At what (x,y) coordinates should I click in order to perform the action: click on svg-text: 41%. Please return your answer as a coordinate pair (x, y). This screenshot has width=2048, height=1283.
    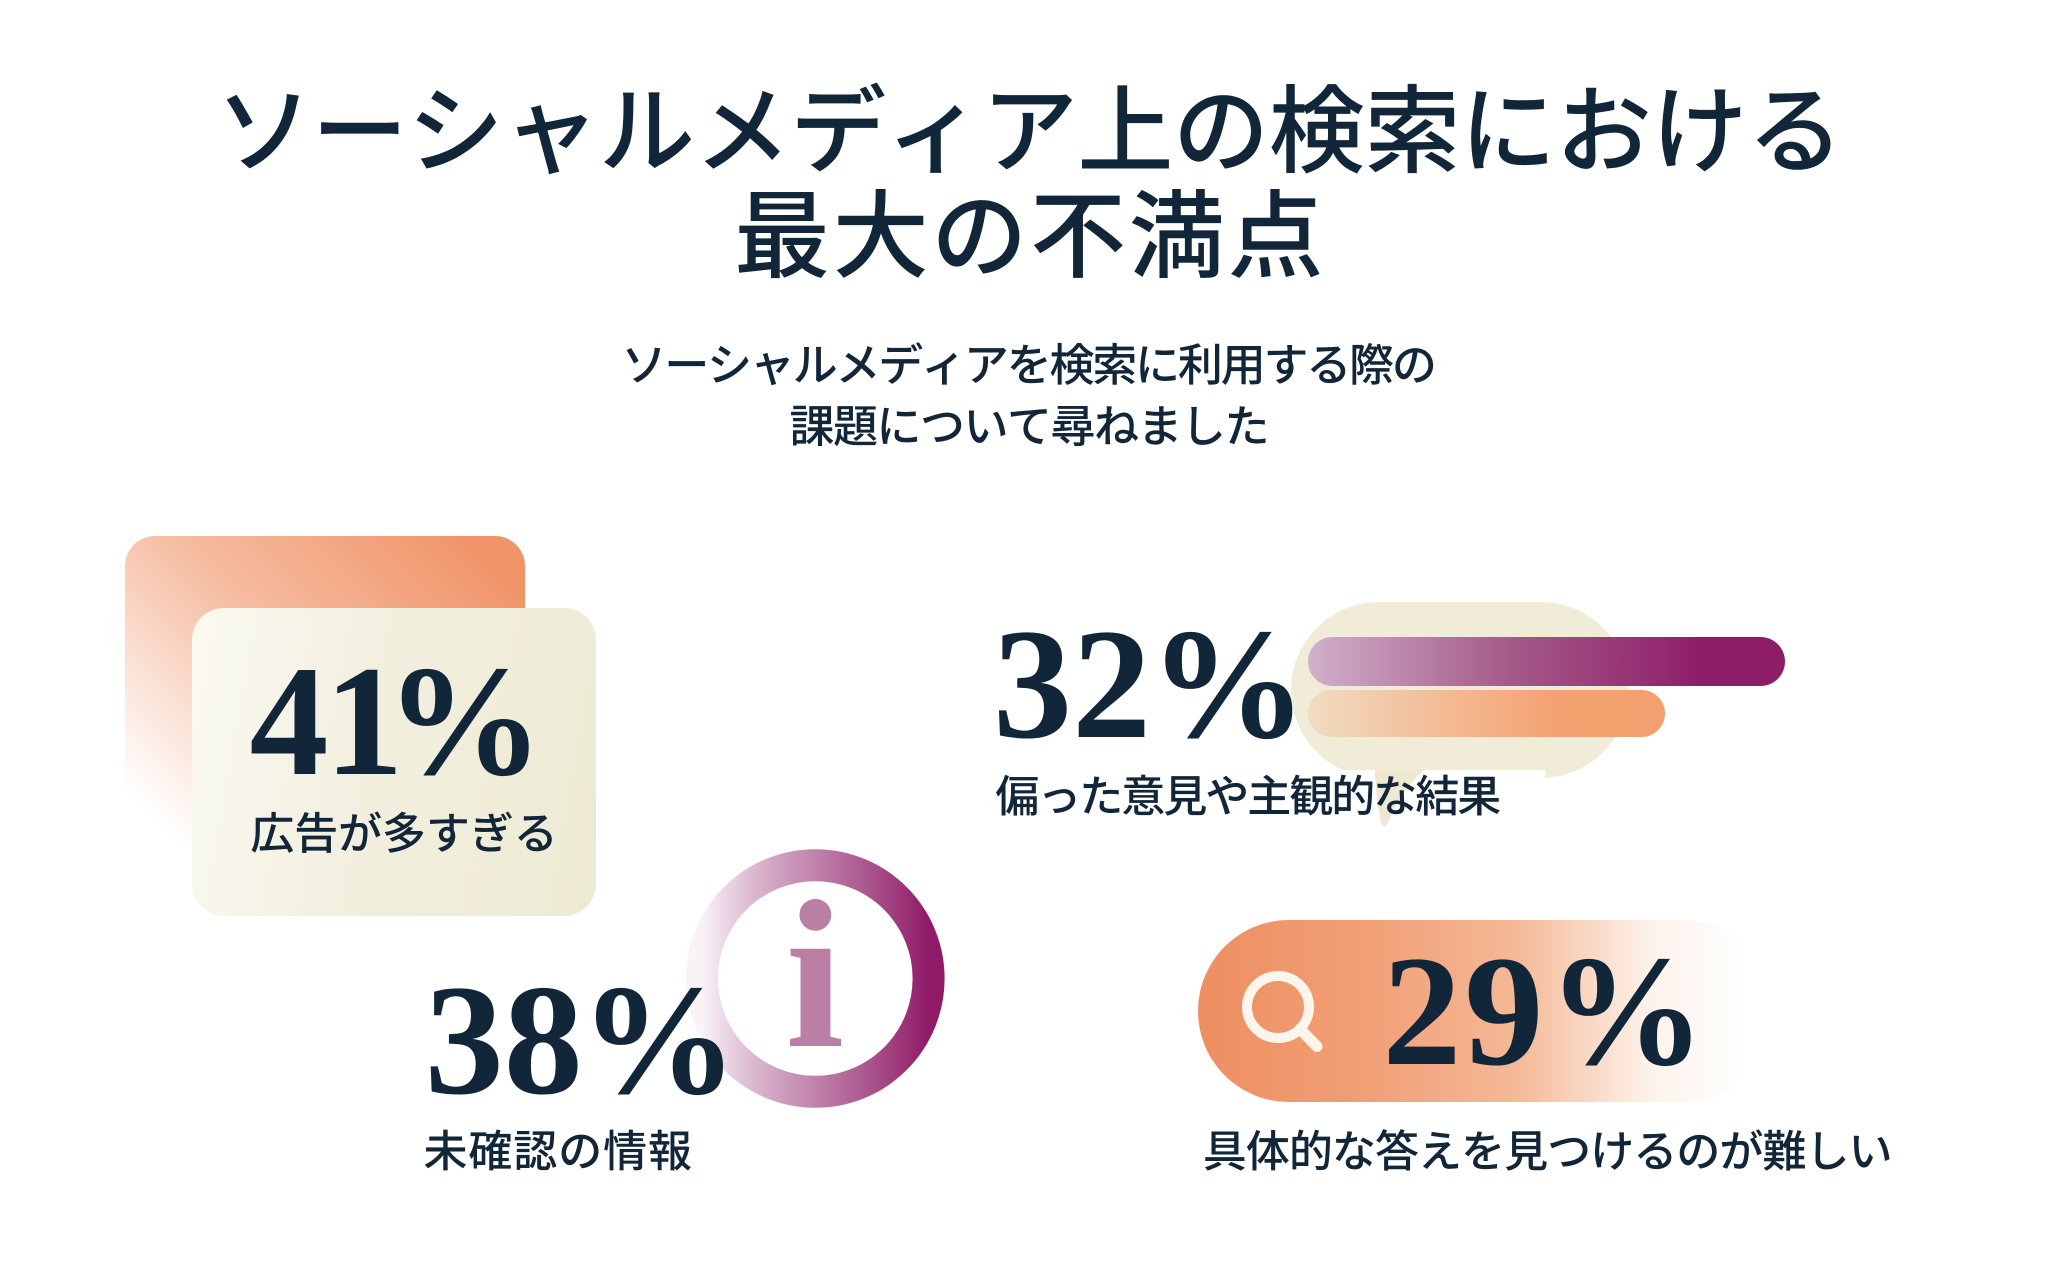
    Looking at the image, I should click on (397, 721).